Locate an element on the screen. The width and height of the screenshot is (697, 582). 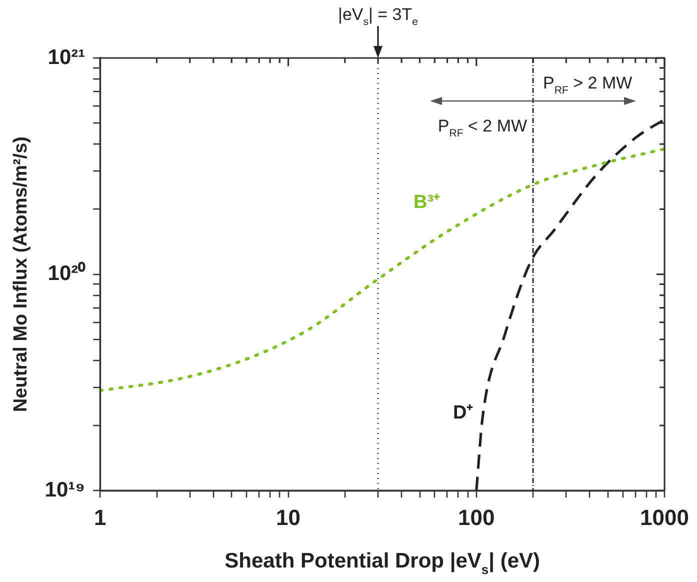
x-tick-label: 10 is located at coordinates (288, 517).